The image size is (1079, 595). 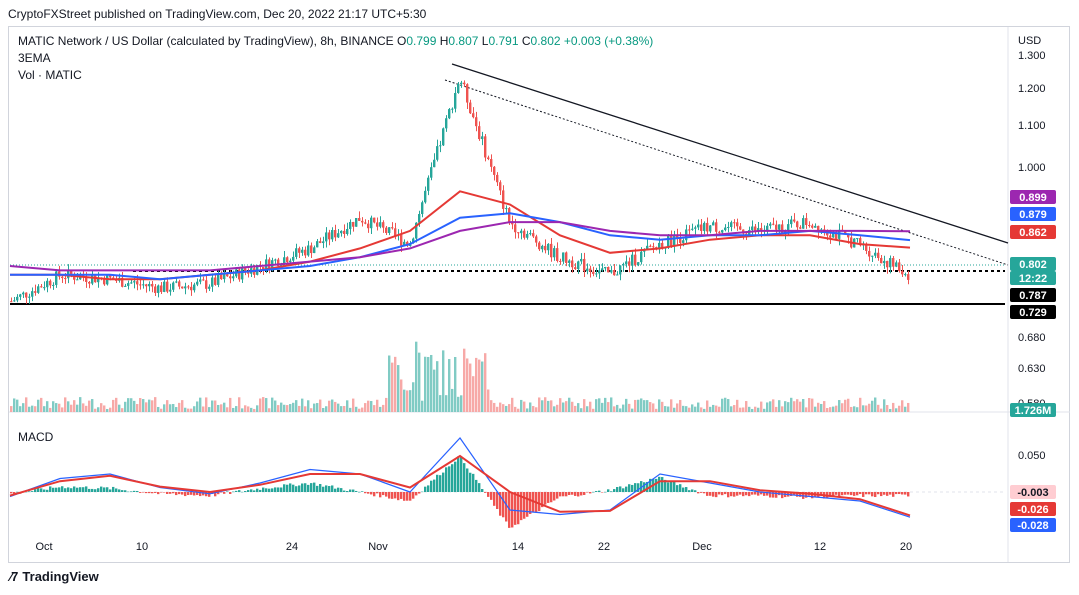 What do you see at coordinates (14, 576) in the screenshot?
I see `tradingview-logo-icon: ⁄7` at bounding box center [14, 576].